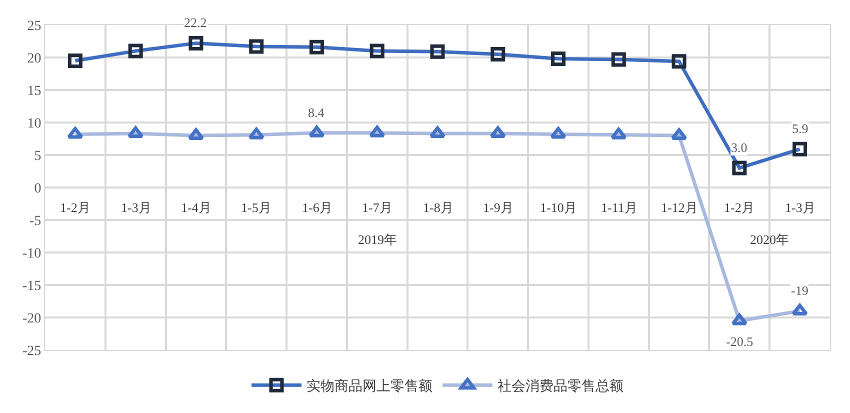 This screenshot has width=850, height=413. I want to click on y-tick-label: 15, so click(34, 91).